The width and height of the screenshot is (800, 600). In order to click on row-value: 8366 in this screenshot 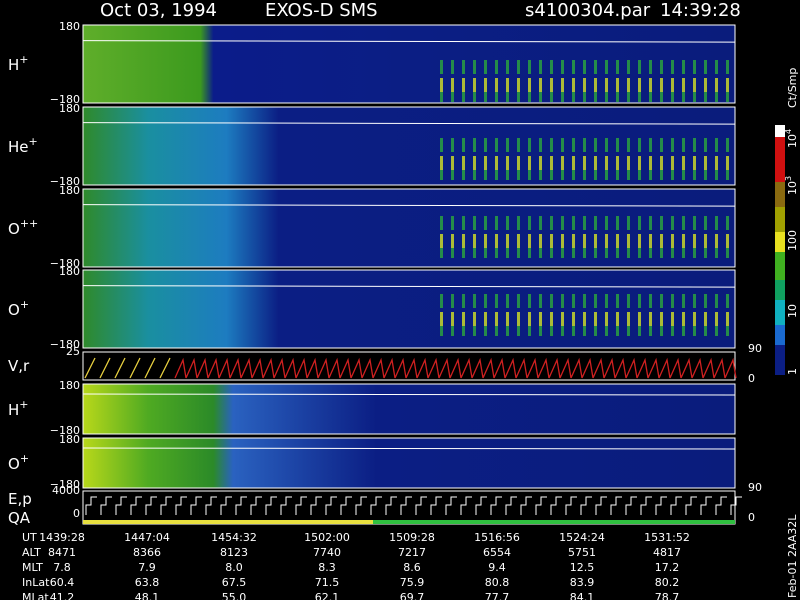, I will do `click(147, 552)`.